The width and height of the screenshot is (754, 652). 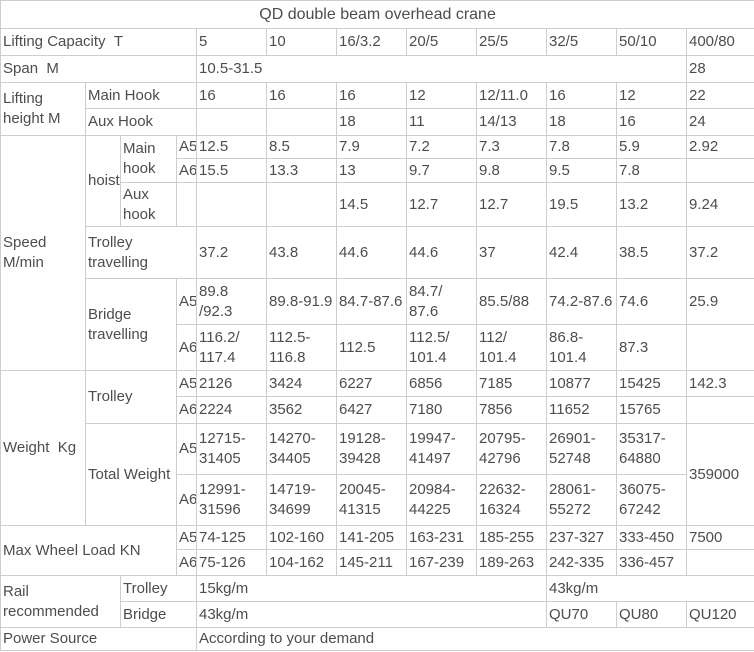 What do you see at coordinates (441, 301) in the screenshot?
I see `value-cell: 84.7/ 87.6` at bounding box center [441, 301].